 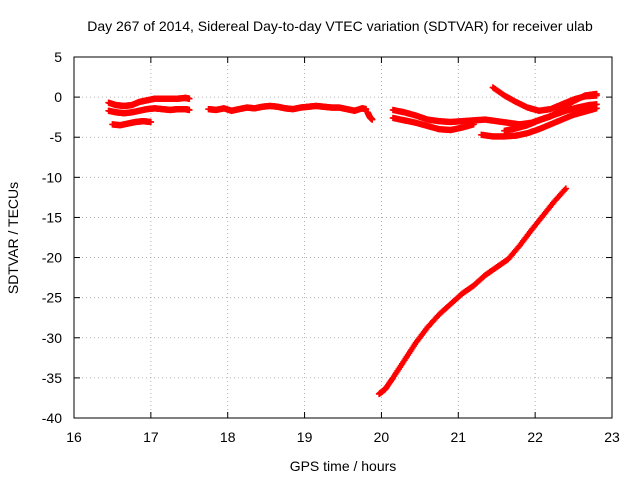 I want to click on x-axis-title: GPS time / hours, so click(x=343, y=466).